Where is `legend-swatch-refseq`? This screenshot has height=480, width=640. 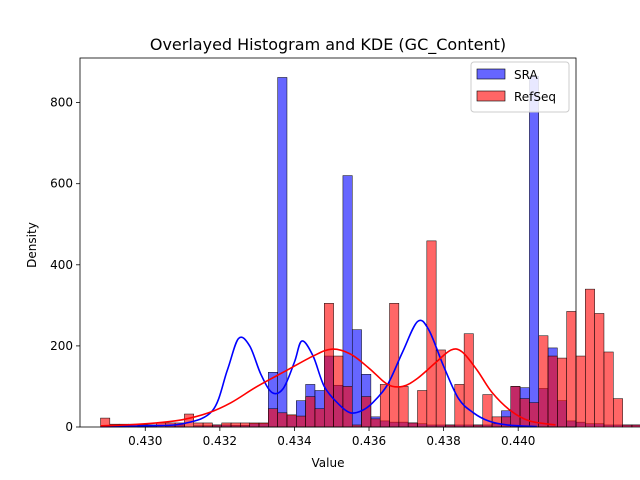
legend-swatch-refseq is located at coordinates (491, 96).